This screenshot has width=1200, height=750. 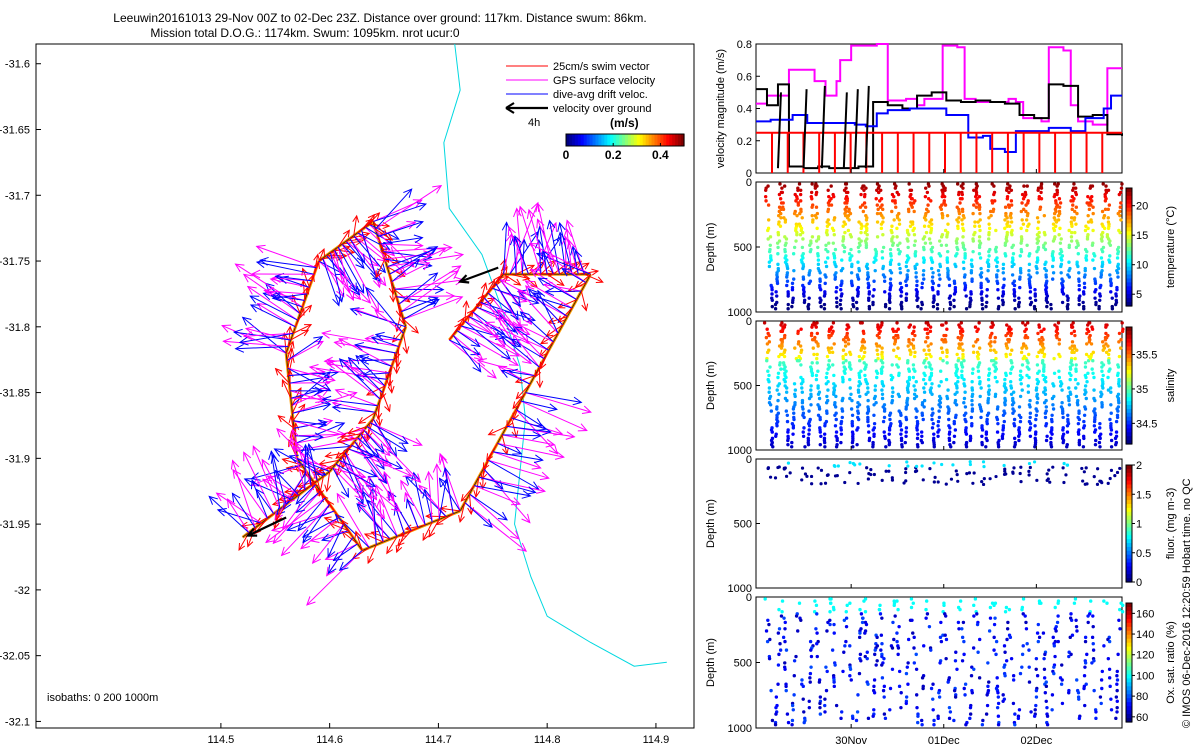 I want to click on ground-vector-head, so click(x=251, y=532).